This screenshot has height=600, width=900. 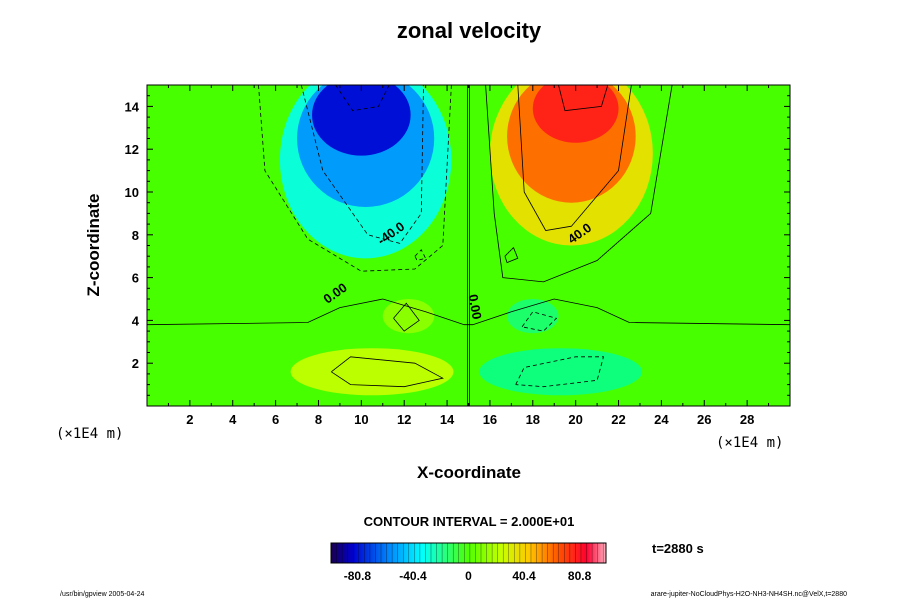 What do you see at coordinates (358, 576) in the screenshot?
I see `colorbar-tick-label: -80.8` at bounding box center [358, 576].